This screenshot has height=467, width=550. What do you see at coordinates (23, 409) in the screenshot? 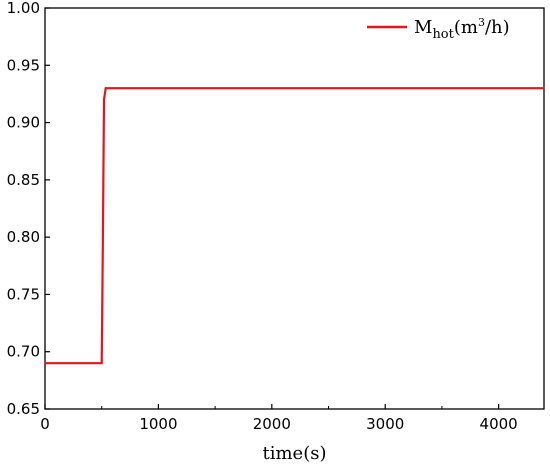
I see `y-tick-label: 0.65` at bounding box center [23, 409].